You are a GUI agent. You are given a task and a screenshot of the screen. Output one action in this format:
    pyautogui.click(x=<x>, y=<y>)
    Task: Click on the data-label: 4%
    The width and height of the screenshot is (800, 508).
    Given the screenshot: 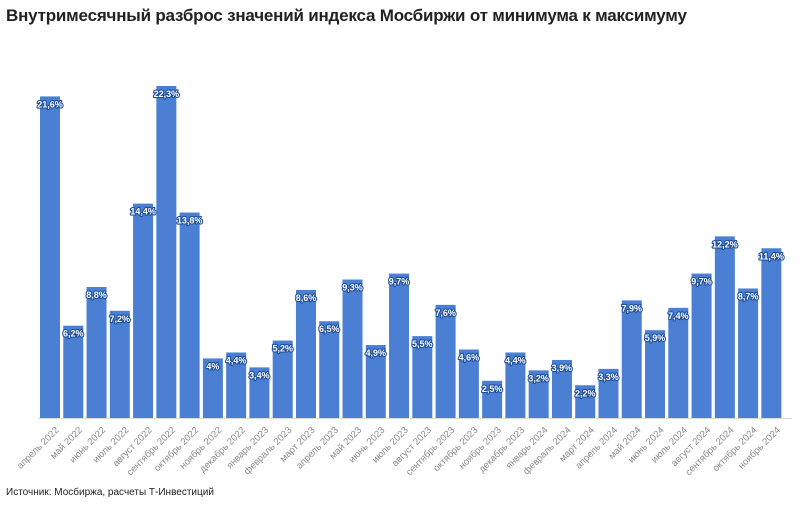 What is the action you would take?
    pyautogui.click(x=212, y=366)
    